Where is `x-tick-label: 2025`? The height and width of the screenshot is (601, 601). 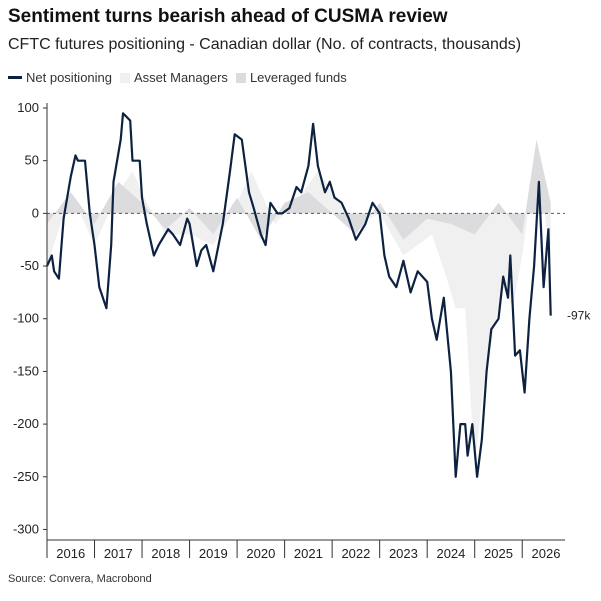 x-tick-label: 2025 is located at coordinates (498, 553).